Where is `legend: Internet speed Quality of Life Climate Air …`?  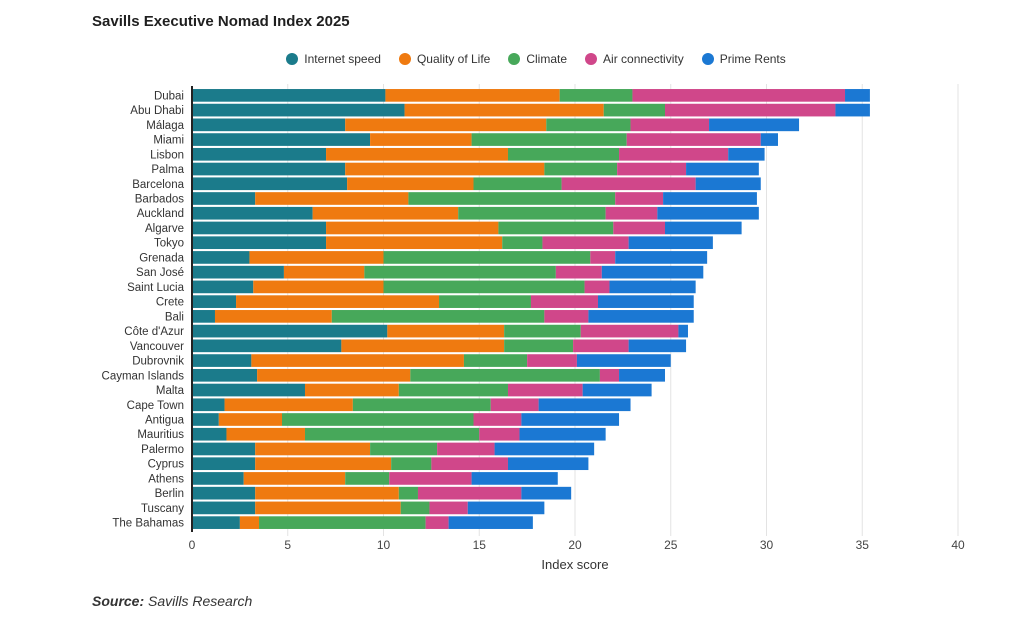
legend: Internet speed Quality of Life Climate Air … is located at coordinates (512, 59).